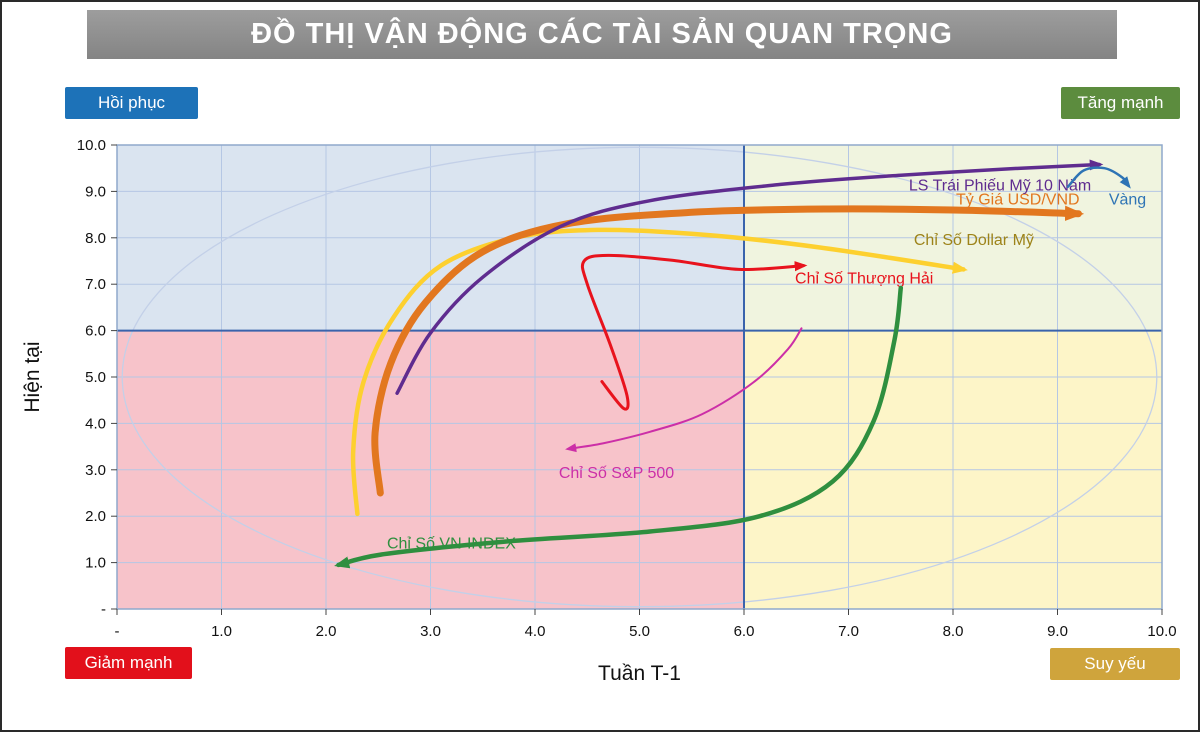 This screenshot has height=732, width=1200. I want to click on y-tick-label: 6.0, so click(95, 331).